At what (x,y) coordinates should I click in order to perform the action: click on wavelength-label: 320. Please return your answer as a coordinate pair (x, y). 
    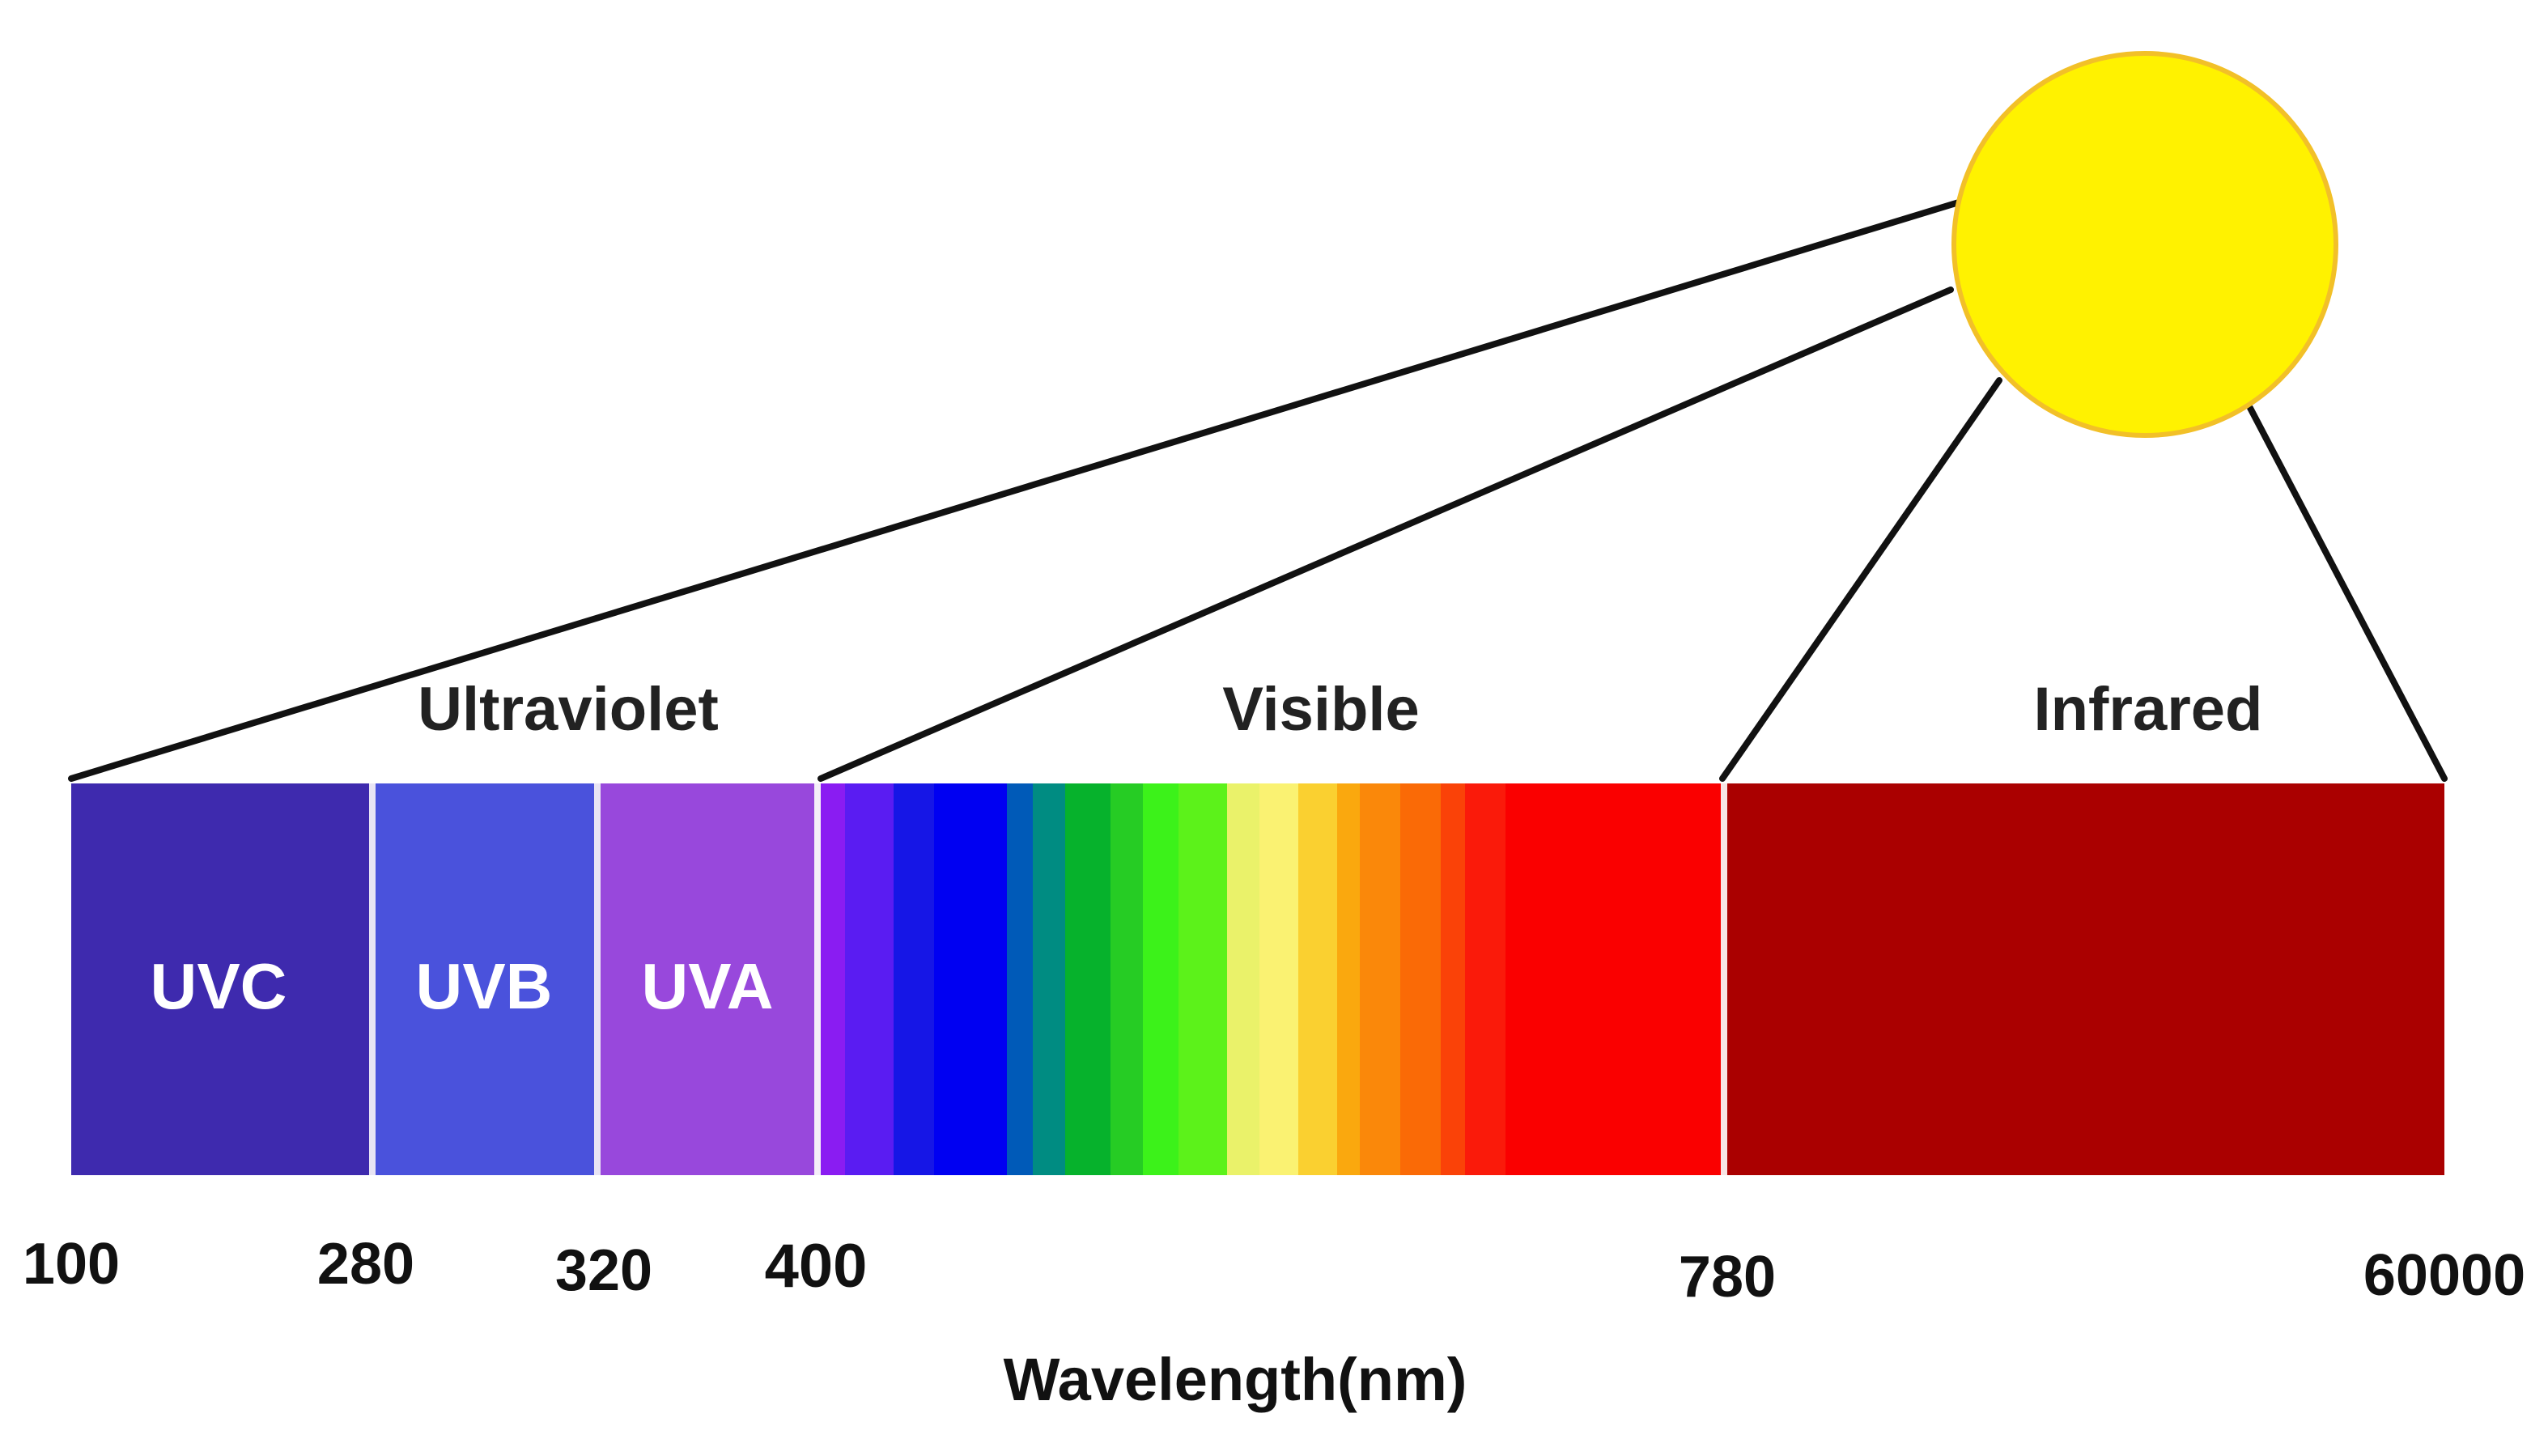
    Looking at the image, I should click on (603, 1271).